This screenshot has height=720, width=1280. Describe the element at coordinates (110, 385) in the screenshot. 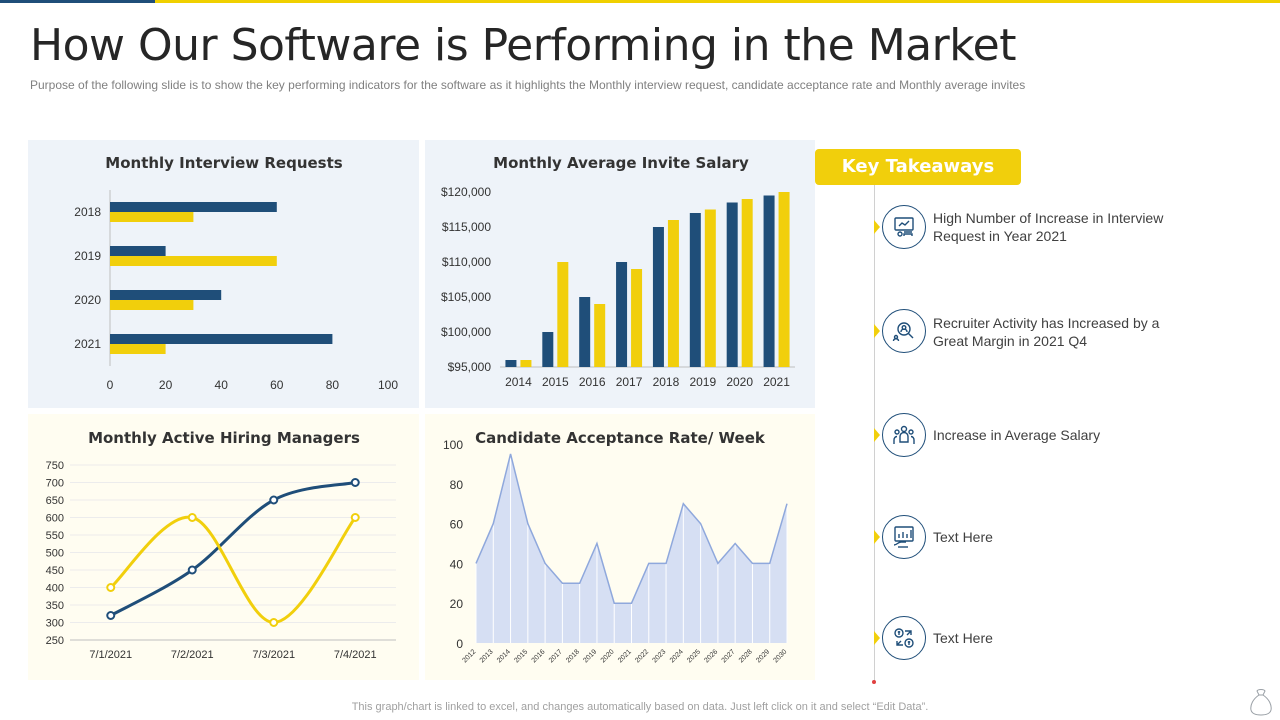

I see `x-tick-label: 0` at that location.